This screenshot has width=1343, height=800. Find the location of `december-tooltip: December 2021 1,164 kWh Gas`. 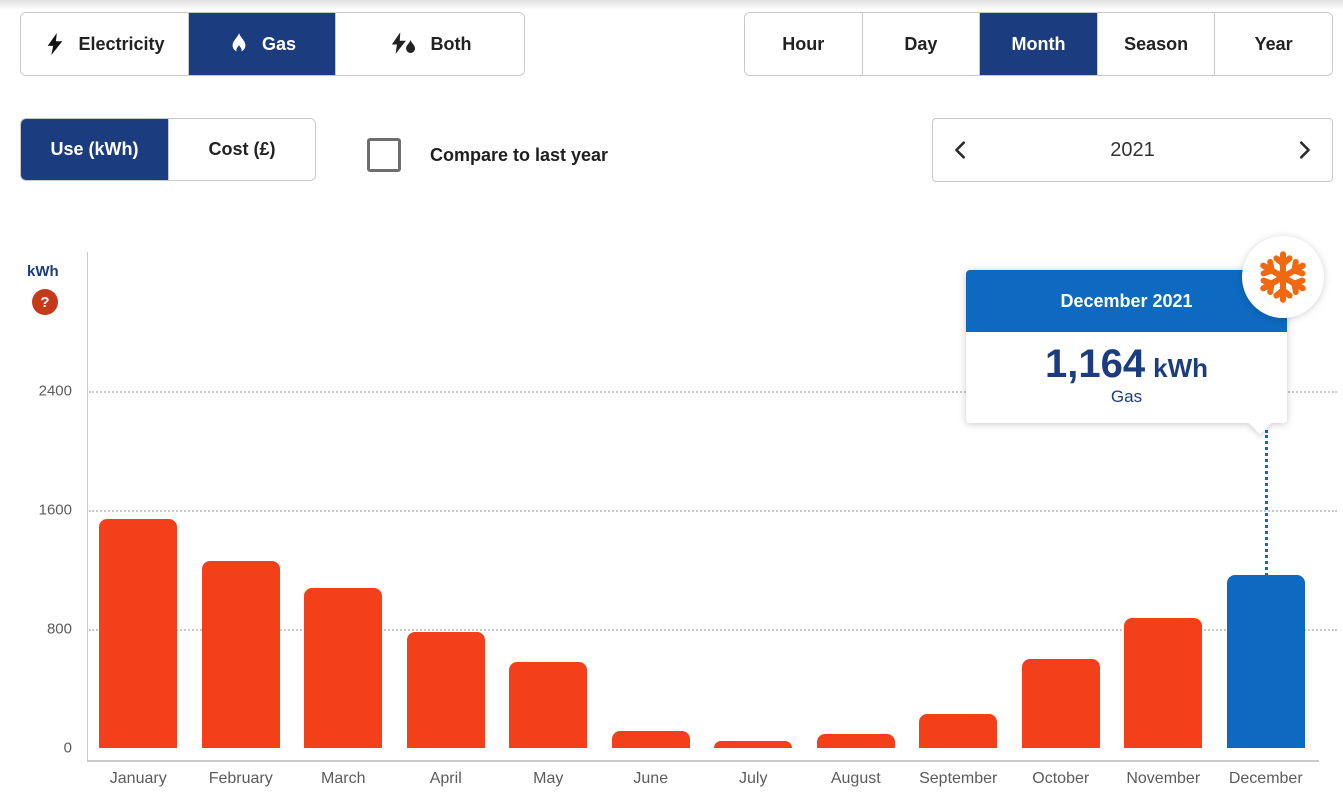

december-tooltip: December 2021 1,164 kWh Gas is located at coordinates (1126, 352).